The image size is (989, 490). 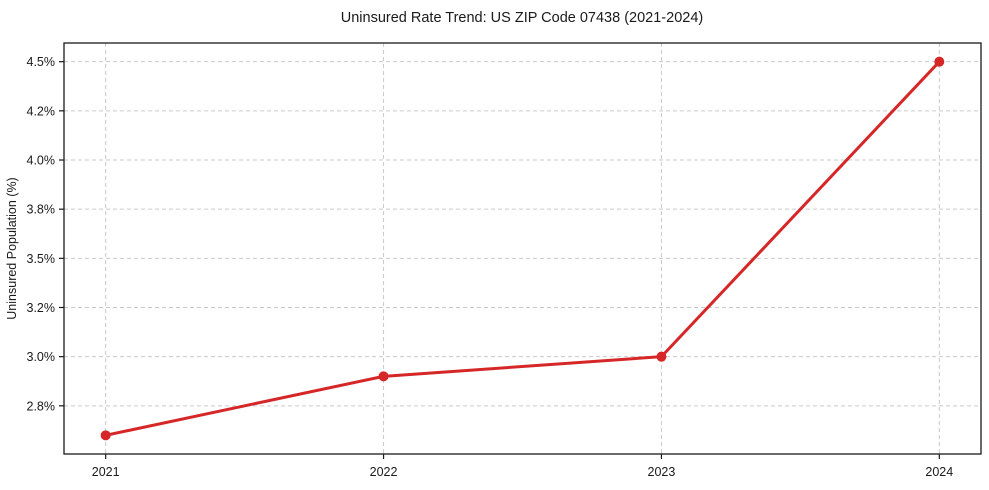 I want to click on x-tick-label: 2022, so click(x=384, y=472).